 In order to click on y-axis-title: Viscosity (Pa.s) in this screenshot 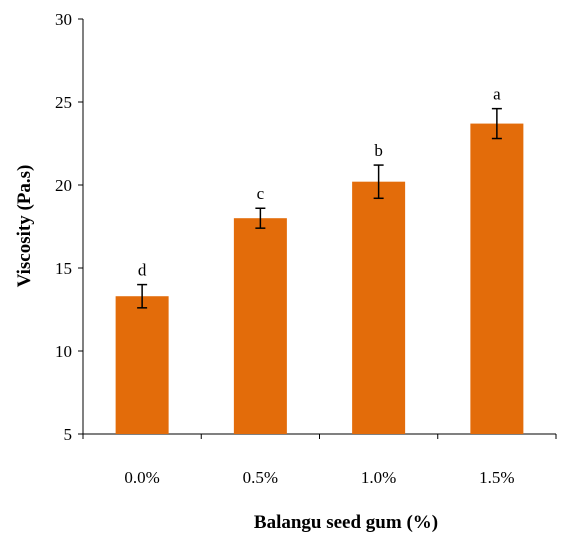, I will do `click(24, 226)`.